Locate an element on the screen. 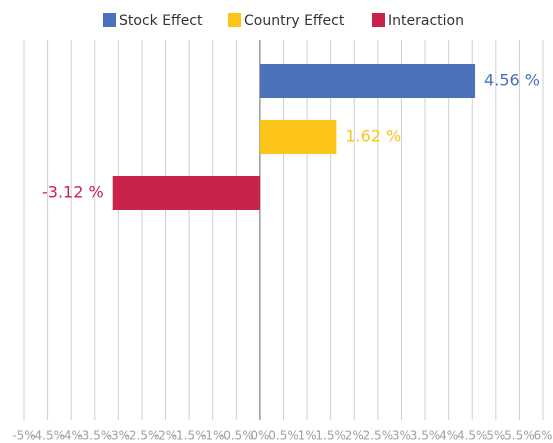 This screenshot has height=443, width=553. x-tick-label: 2.5% is located at coordinates (378, 436).